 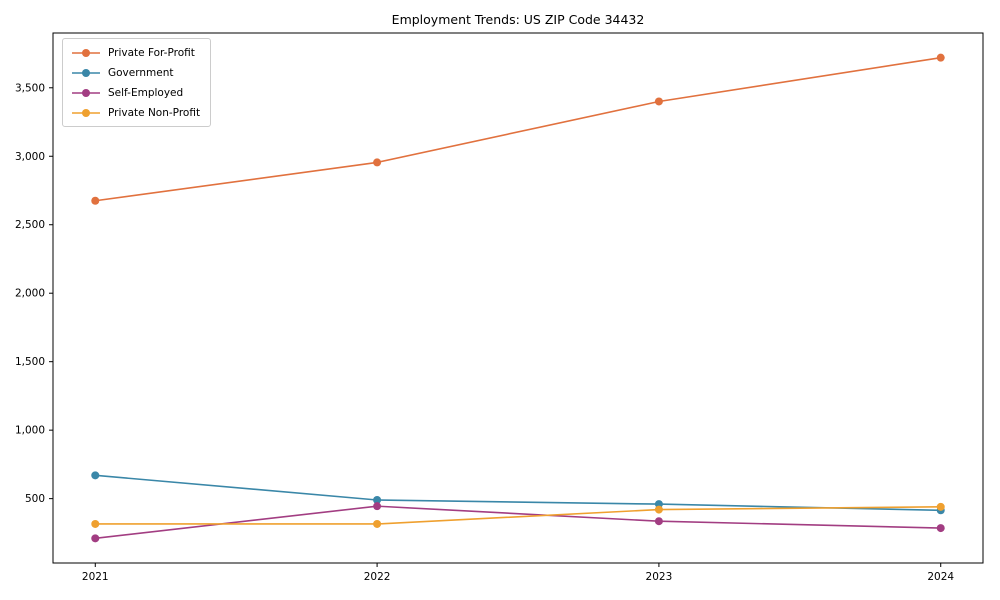 I want to click on y-tick-label: 1,500, so click(x=30, y=362).